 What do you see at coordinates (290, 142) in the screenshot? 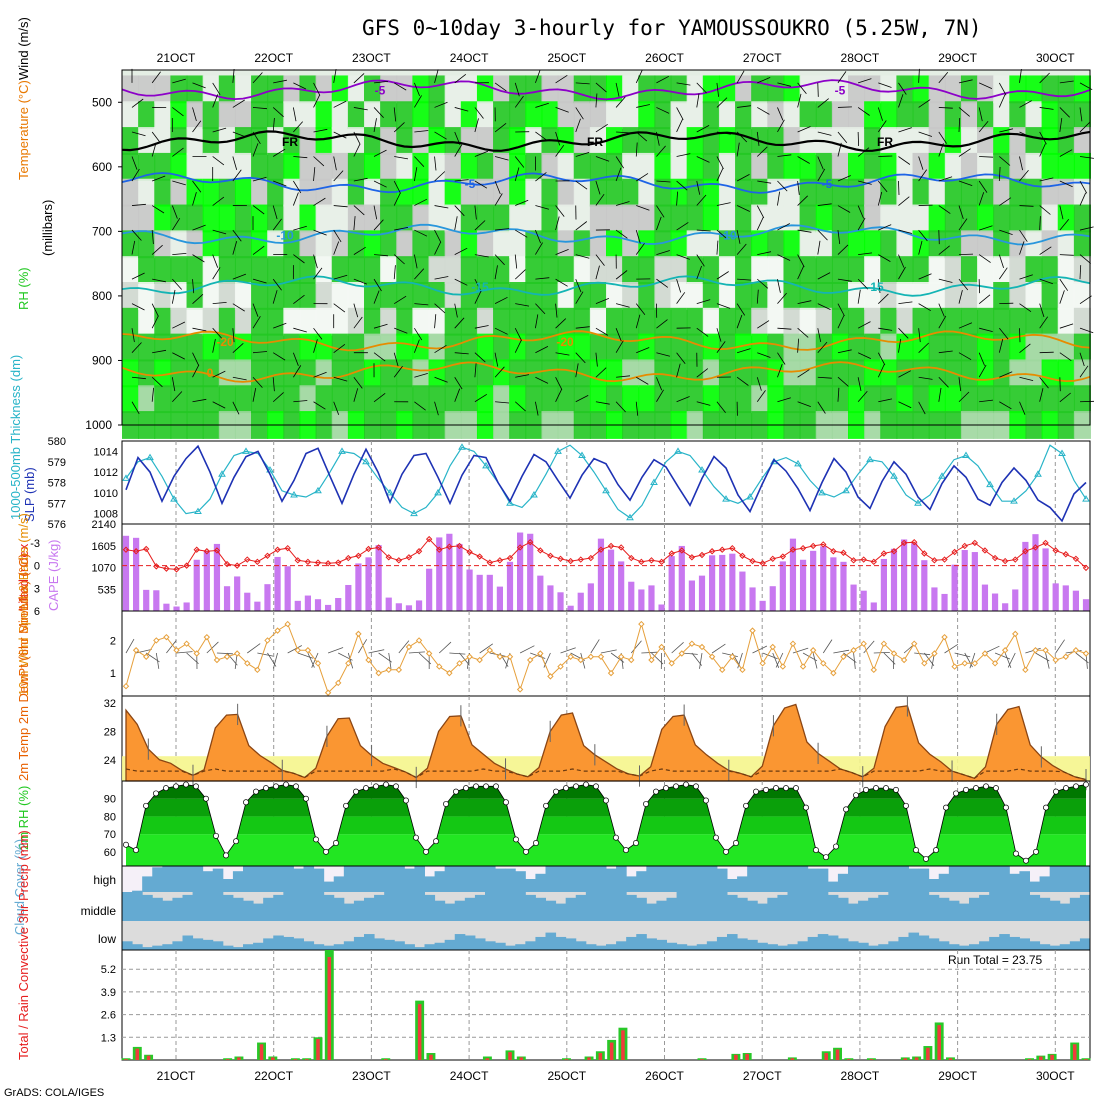
I see `isotherm-label: FR` at bounding box center [290, 142].